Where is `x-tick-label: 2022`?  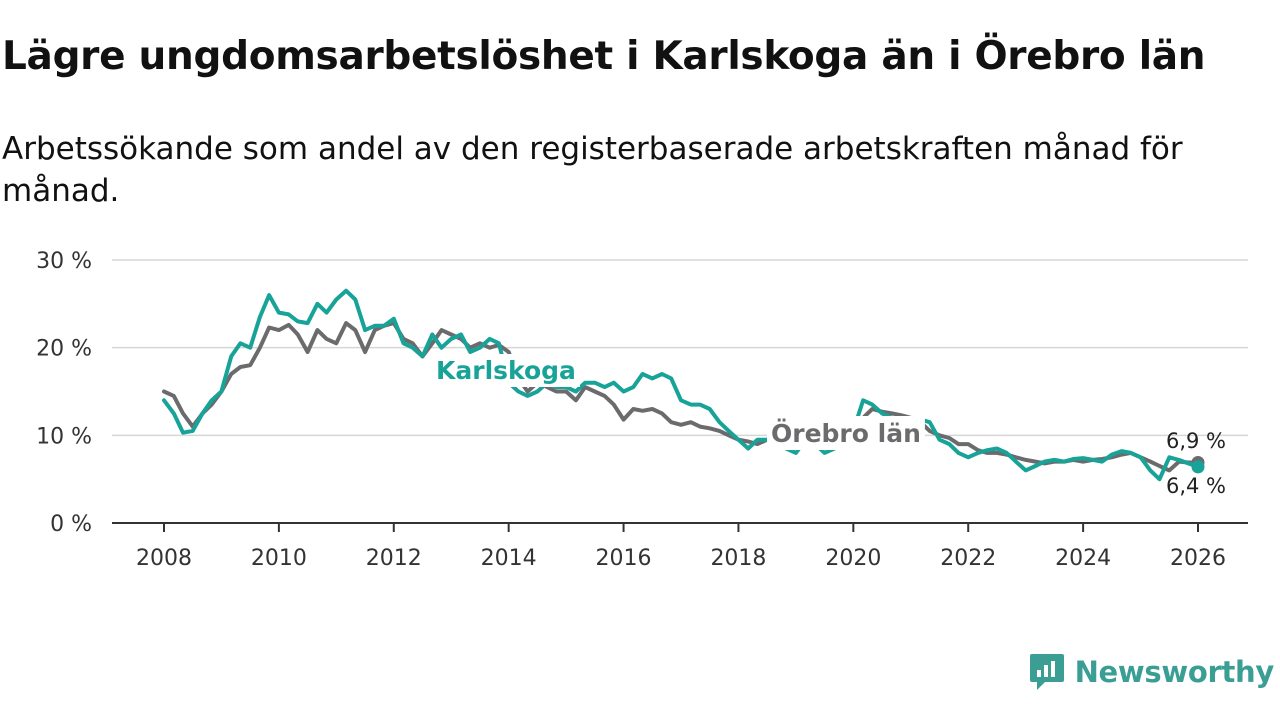 x-tick-label: 2022 is located at coordinates (968, 558).